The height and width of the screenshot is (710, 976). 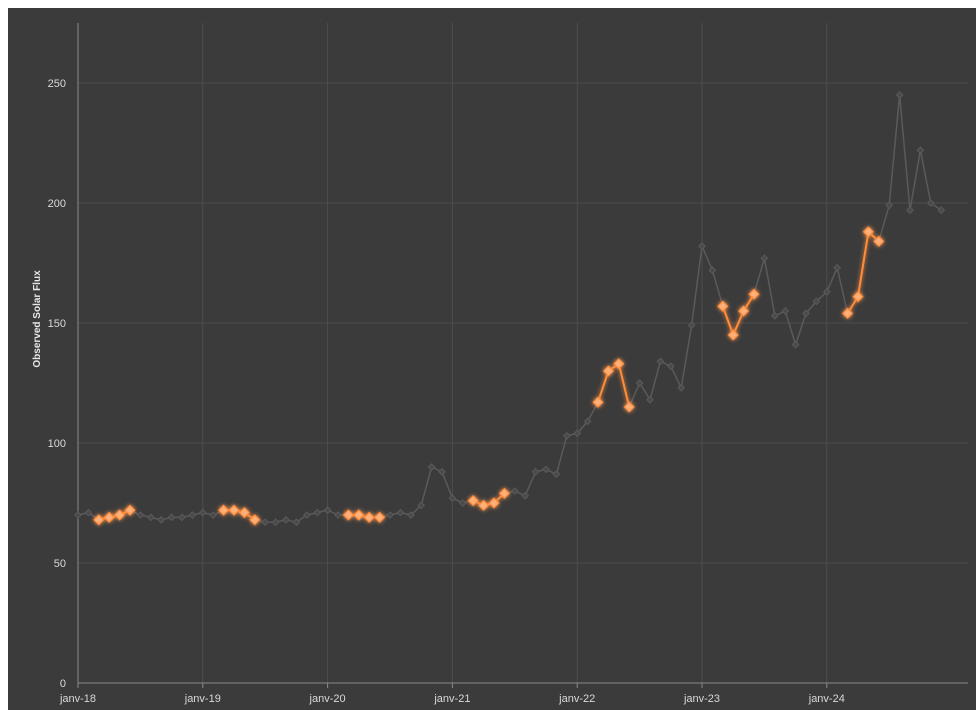 I want to click on x-tick-label: janv-21, so click(x=451, y=699).